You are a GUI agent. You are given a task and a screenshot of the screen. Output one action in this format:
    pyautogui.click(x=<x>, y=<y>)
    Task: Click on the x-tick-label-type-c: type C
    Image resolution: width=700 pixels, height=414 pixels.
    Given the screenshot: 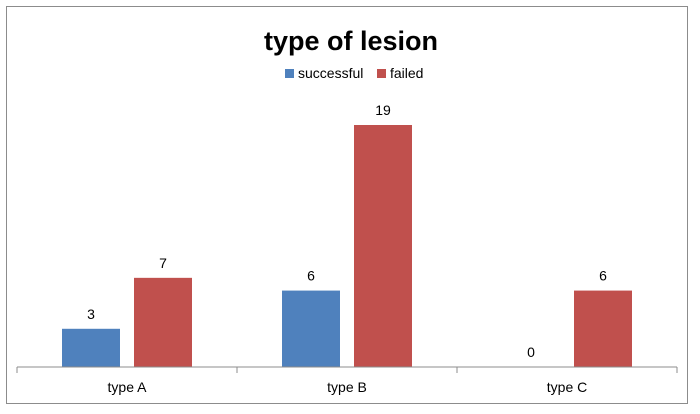 What is the action you would take?
    pyautogui.click(x=567, y=387)
    